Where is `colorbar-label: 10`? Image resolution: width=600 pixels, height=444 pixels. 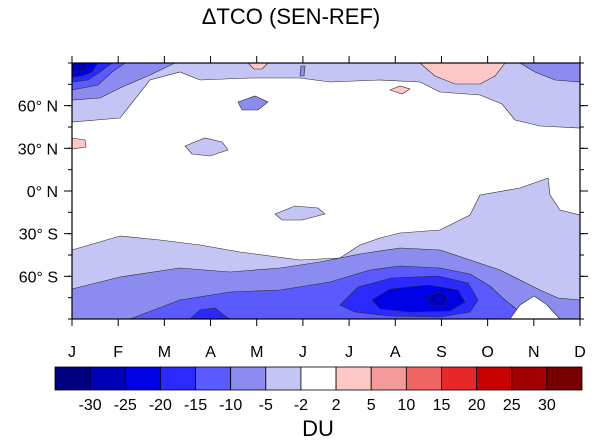
colorbar-label: 10 is located at coordinates (406, 405).